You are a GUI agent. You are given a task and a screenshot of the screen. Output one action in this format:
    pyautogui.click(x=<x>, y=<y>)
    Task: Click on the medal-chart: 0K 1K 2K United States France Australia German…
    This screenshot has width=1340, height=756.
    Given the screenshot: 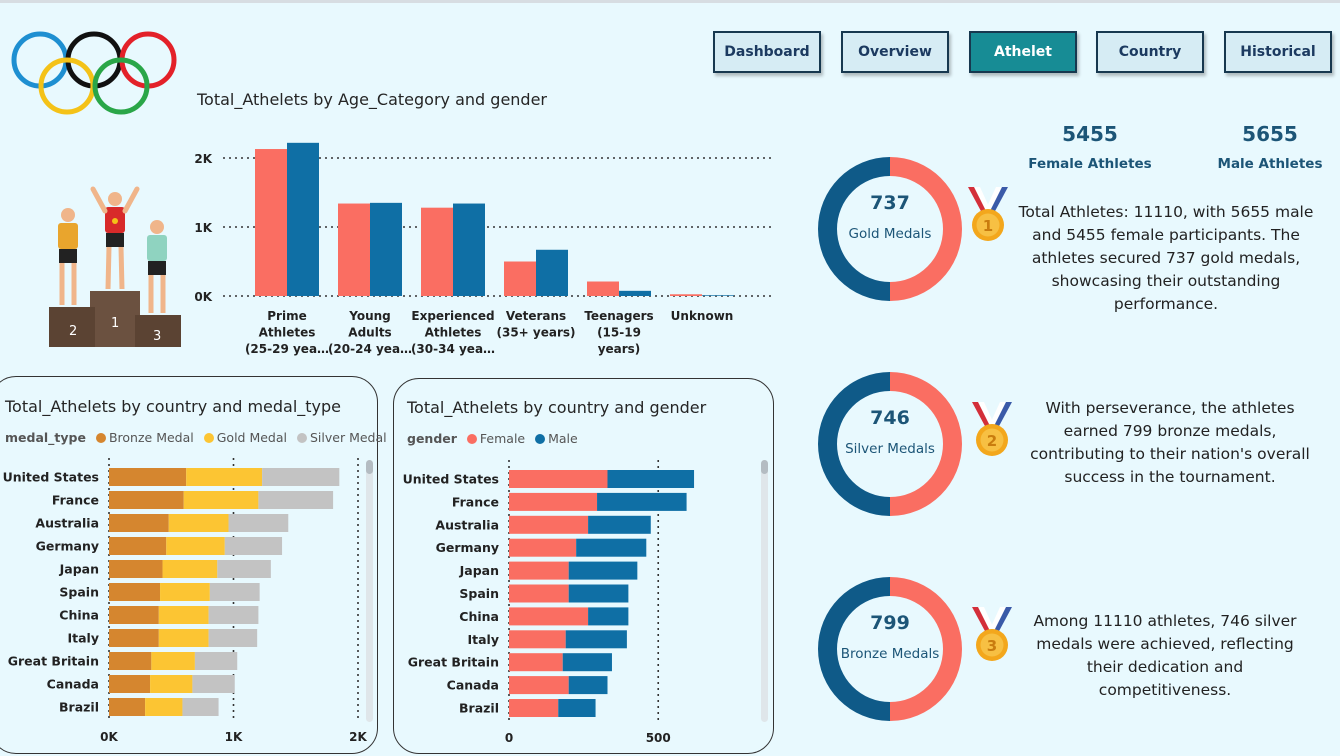 What is the action you would take?
    pyautogui.click(x=185, y=601)
    